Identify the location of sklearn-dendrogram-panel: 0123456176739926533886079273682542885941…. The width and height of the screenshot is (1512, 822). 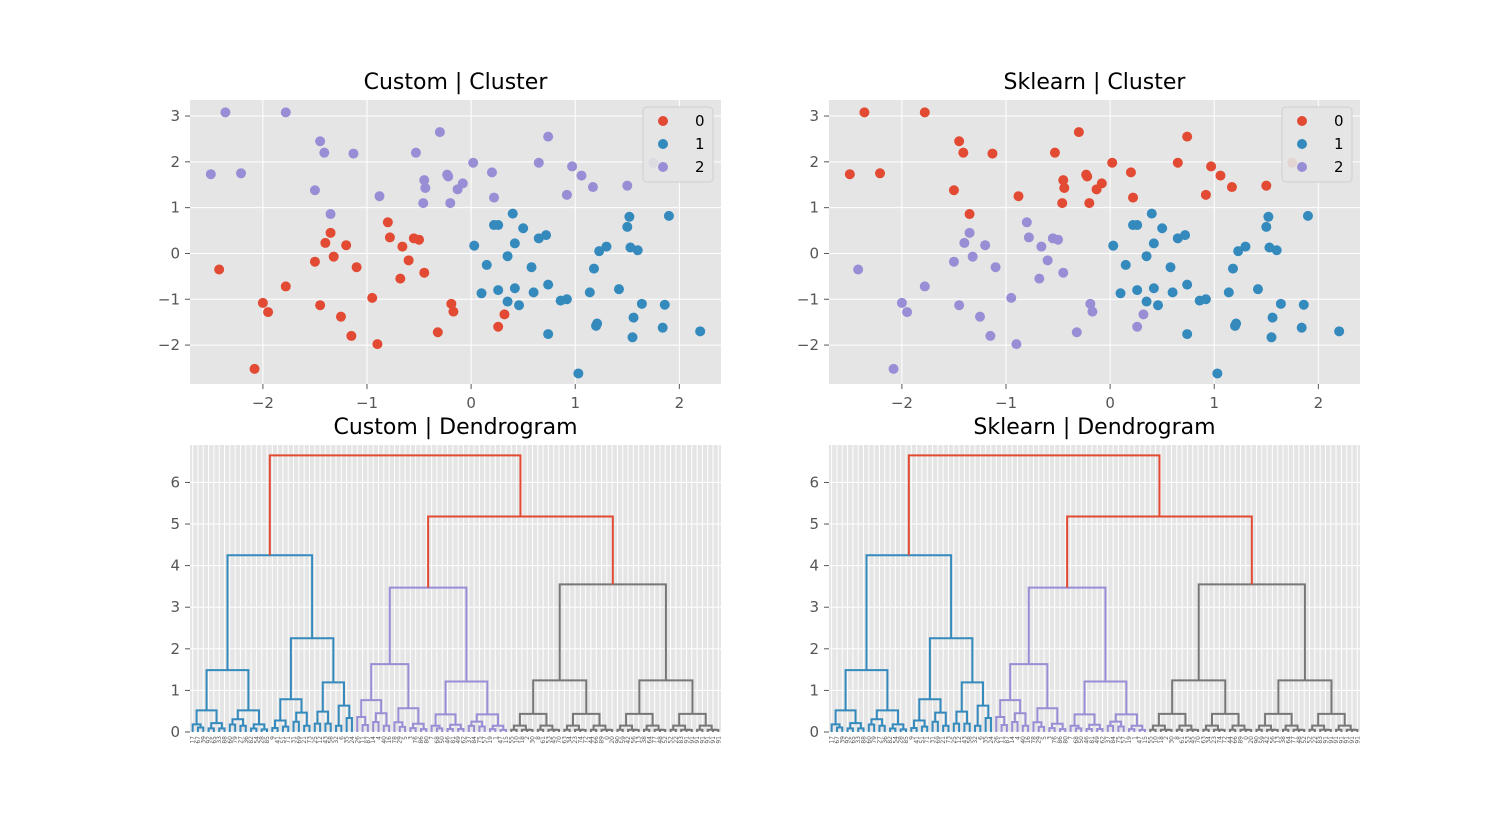
(1085, 579).